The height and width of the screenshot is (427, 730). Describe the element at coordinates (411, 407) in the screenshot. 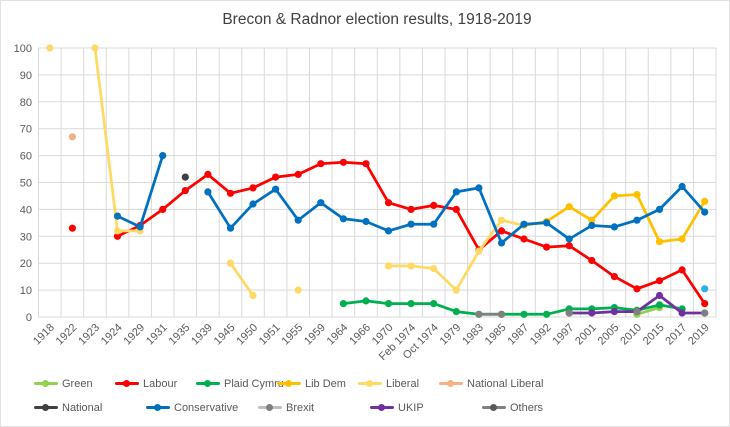

I see `legend-label: UKIP` at that location.